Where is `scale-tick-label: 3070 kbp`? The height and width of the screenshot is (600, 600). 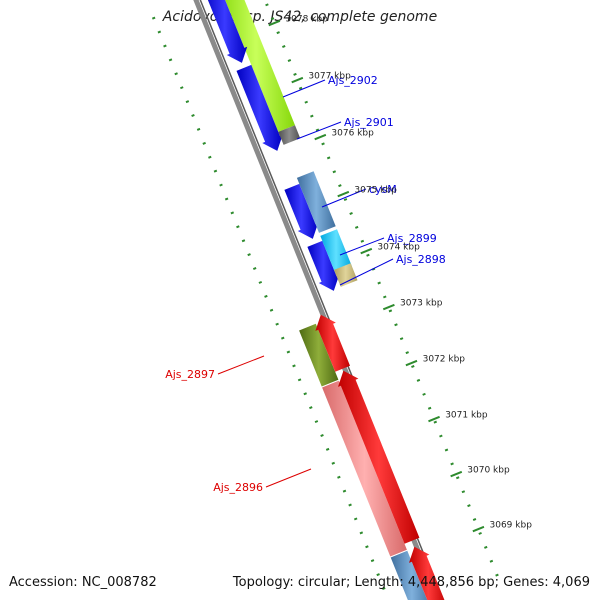 scale-tick-label: 3070 kbp is located at coordinates (488, 471).